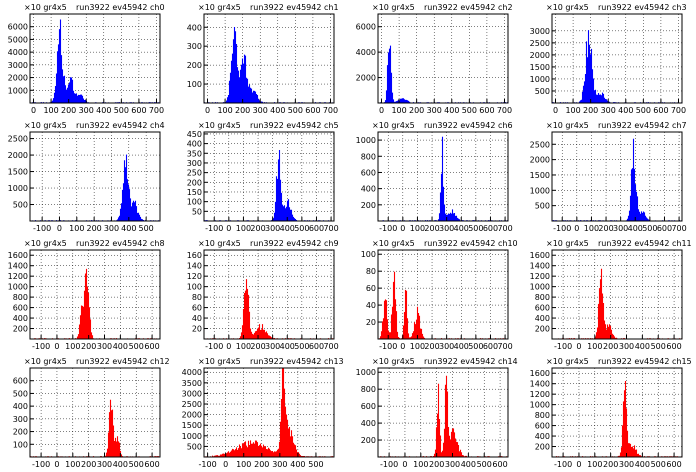 The image size is (696, 472). What do you see at coordinates (194, 153) in the screenshot?
I see `y-tick-label: 350` at bounding box center [194, 153].